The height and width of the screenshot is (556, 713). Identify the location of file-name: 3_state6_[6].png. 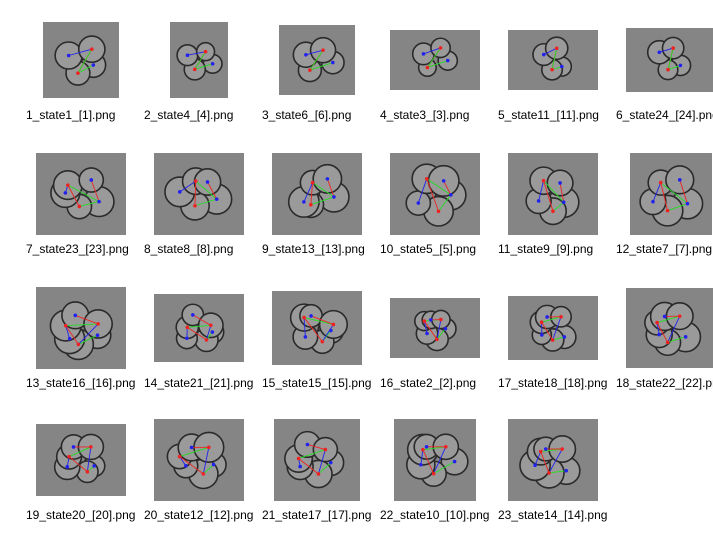
(307, 115).